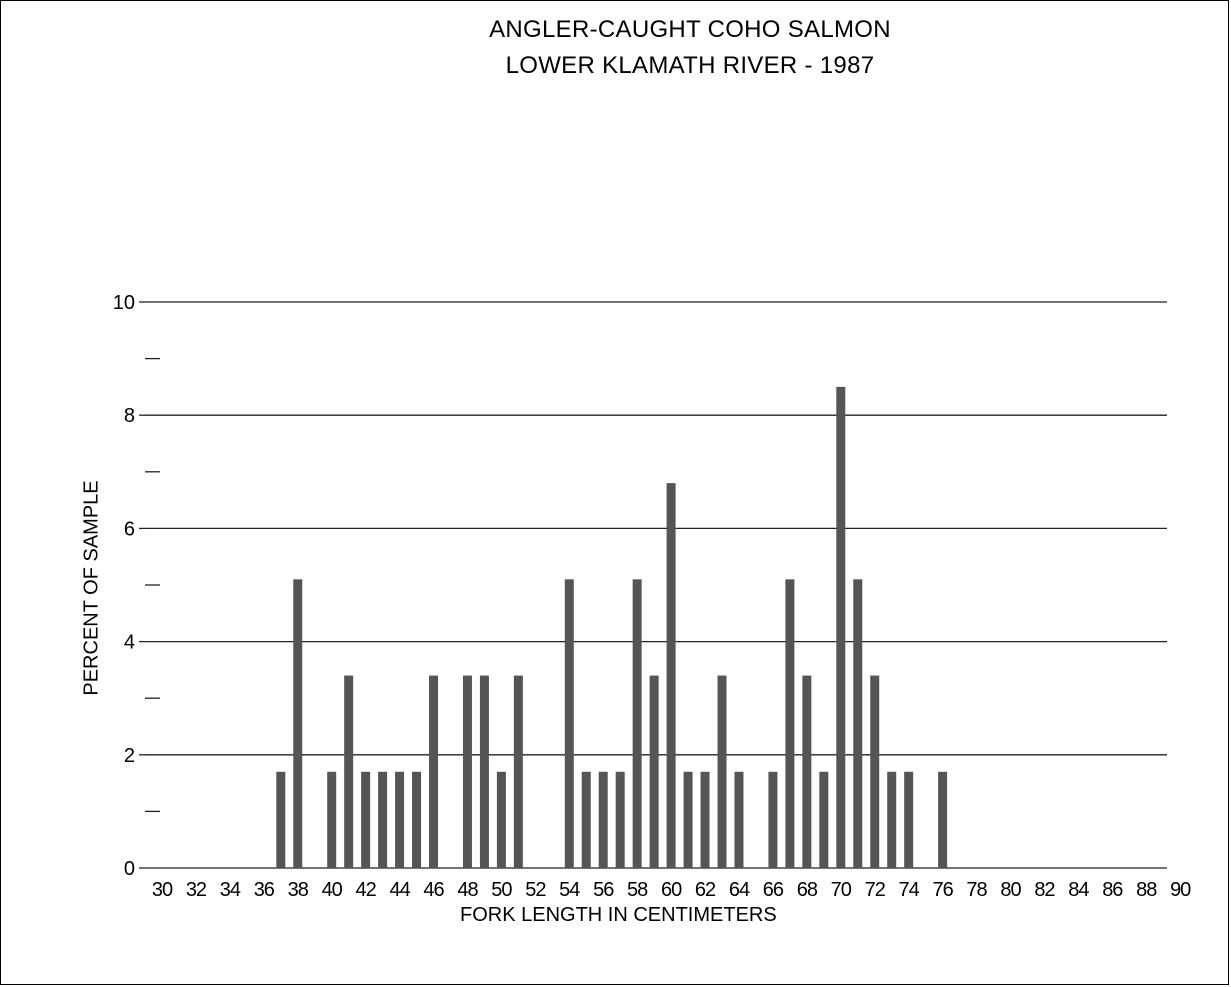 Image resolution: width=1231 pixels, height=987 pixels. I want to click on x-tick-label: 32, so click(196, 890).